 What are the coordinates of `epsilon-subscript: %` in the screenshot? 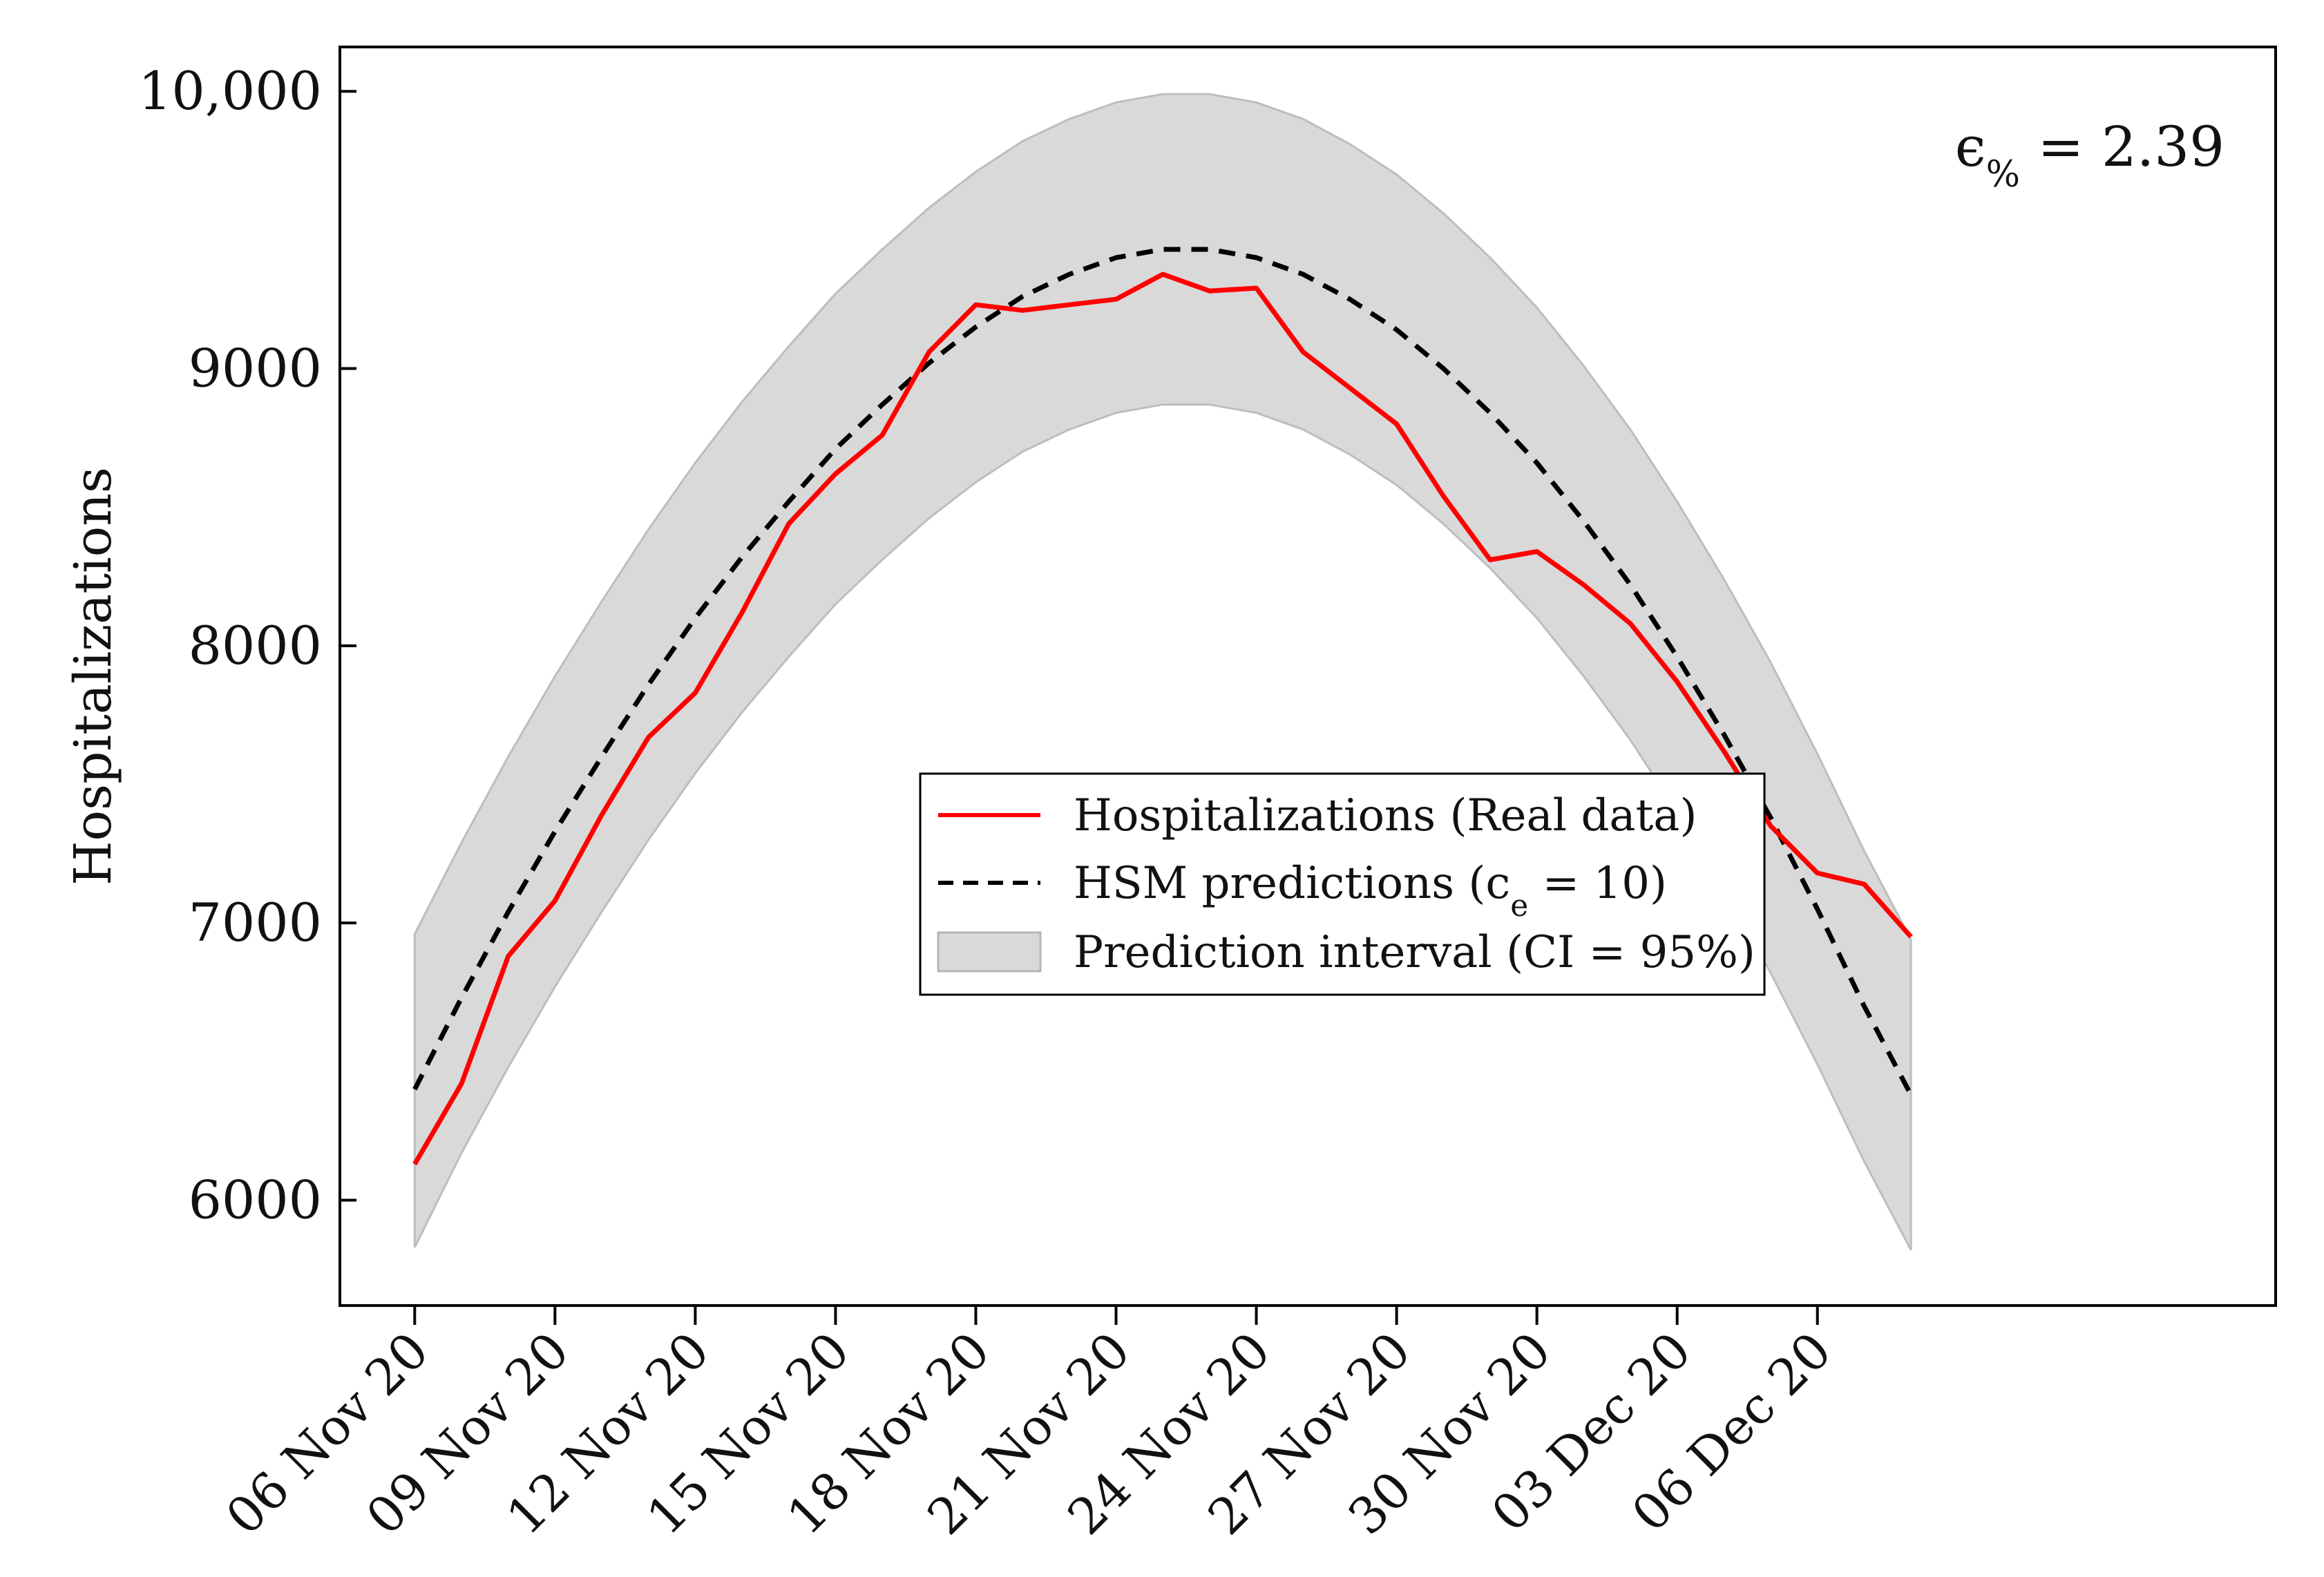 It's located at (2003, 174).